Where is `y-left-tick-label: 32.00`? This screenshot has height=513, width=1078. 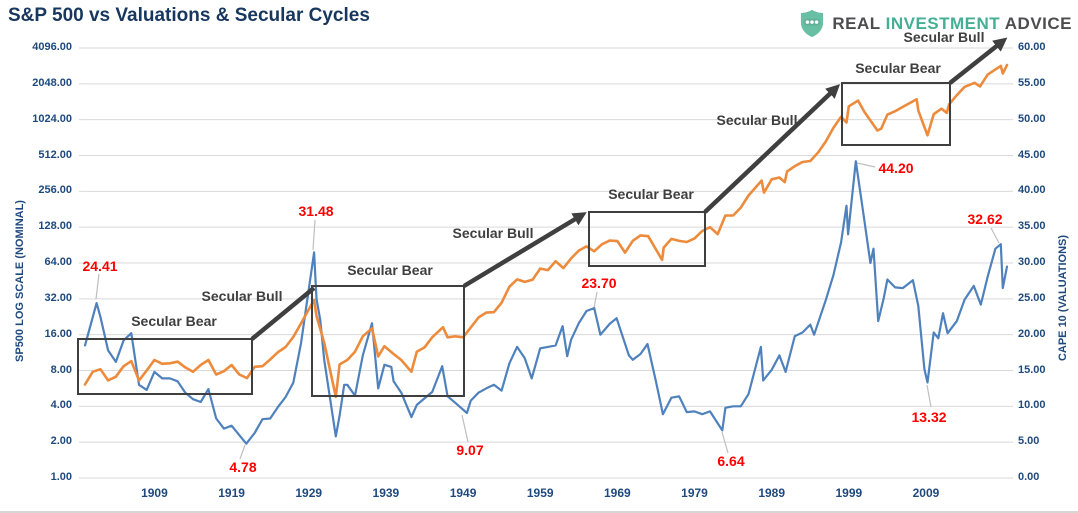 y-left-tick-label: 32.00 is located at coordinates (58, 297).